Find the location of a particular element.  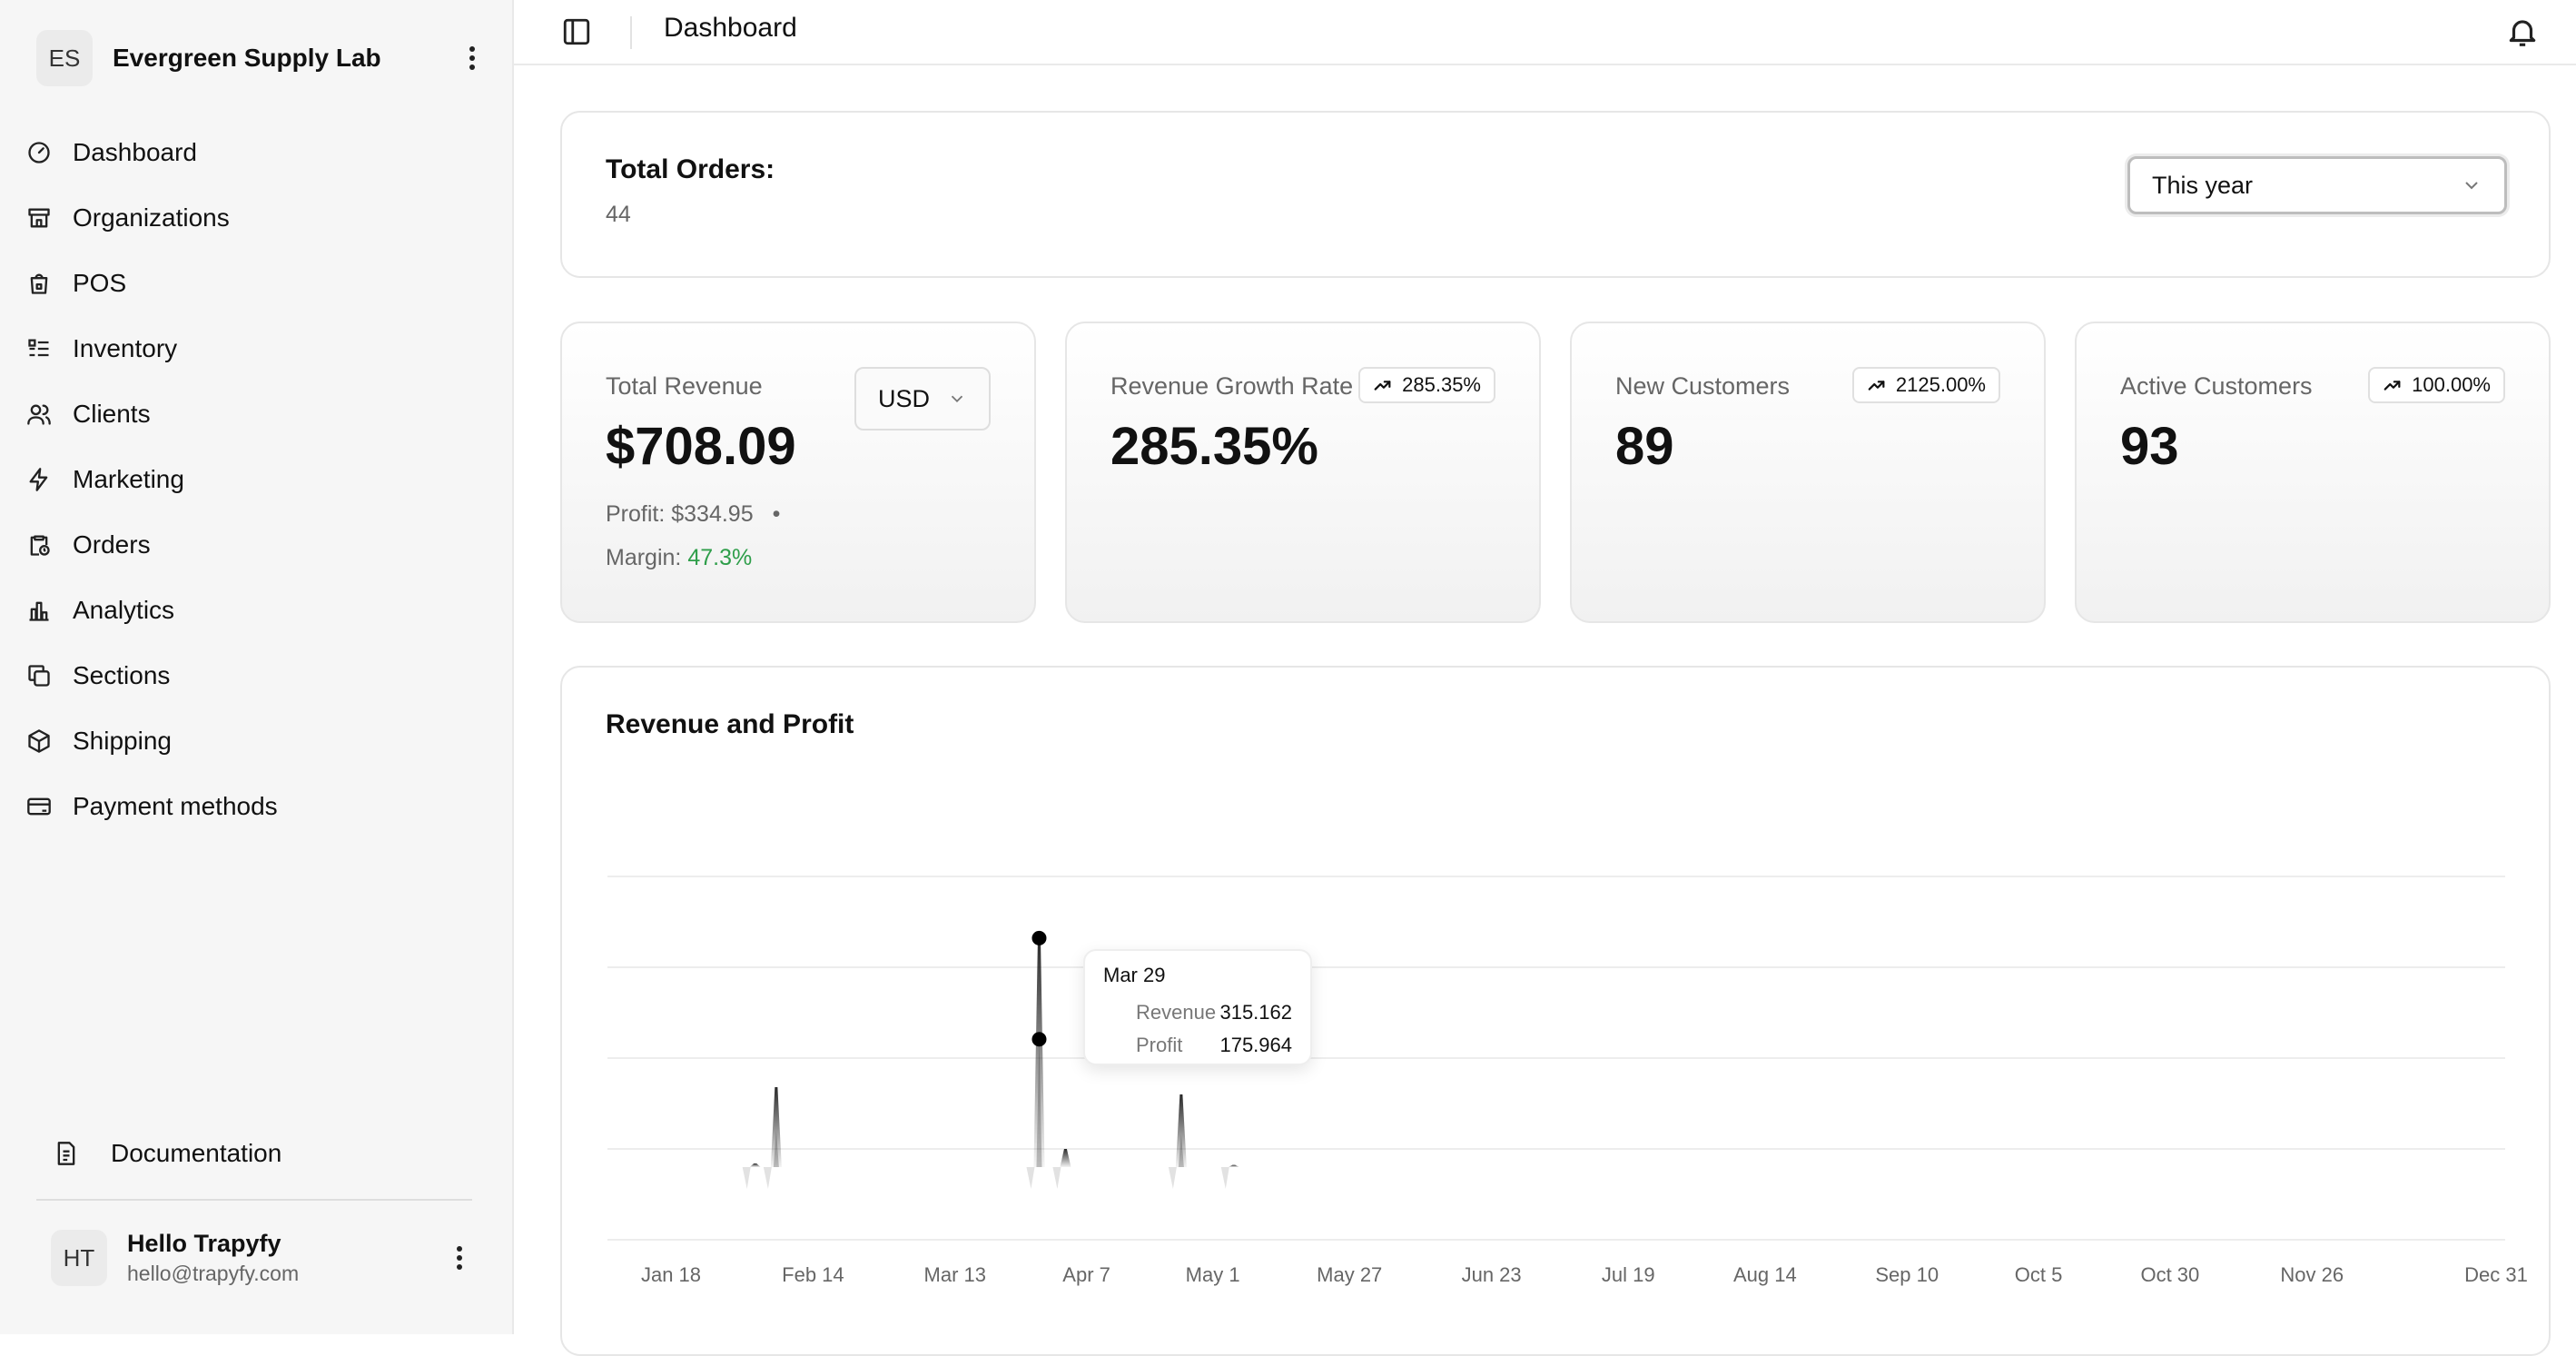

metric-value: $708.09 is located at coordinates (701, 446).